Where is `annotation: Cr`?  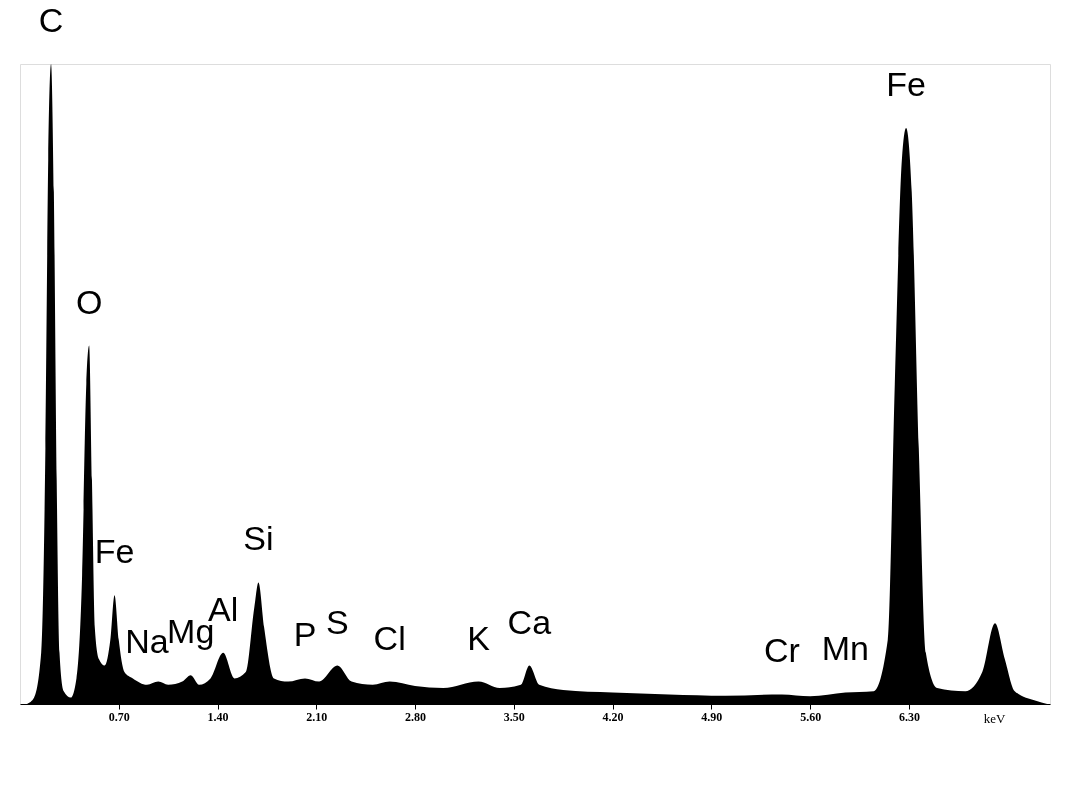 annotation: Cr is located at coordinates (781, 650).